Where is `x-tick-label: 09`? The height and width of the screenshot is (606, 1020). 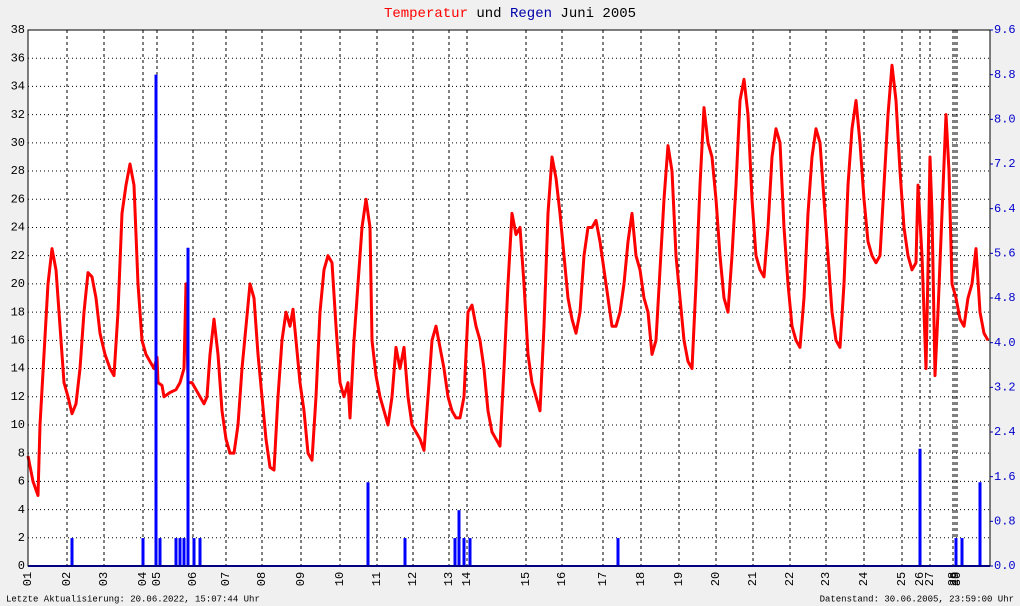
x-tick-label: 09 is located at coordinates (301, 579).